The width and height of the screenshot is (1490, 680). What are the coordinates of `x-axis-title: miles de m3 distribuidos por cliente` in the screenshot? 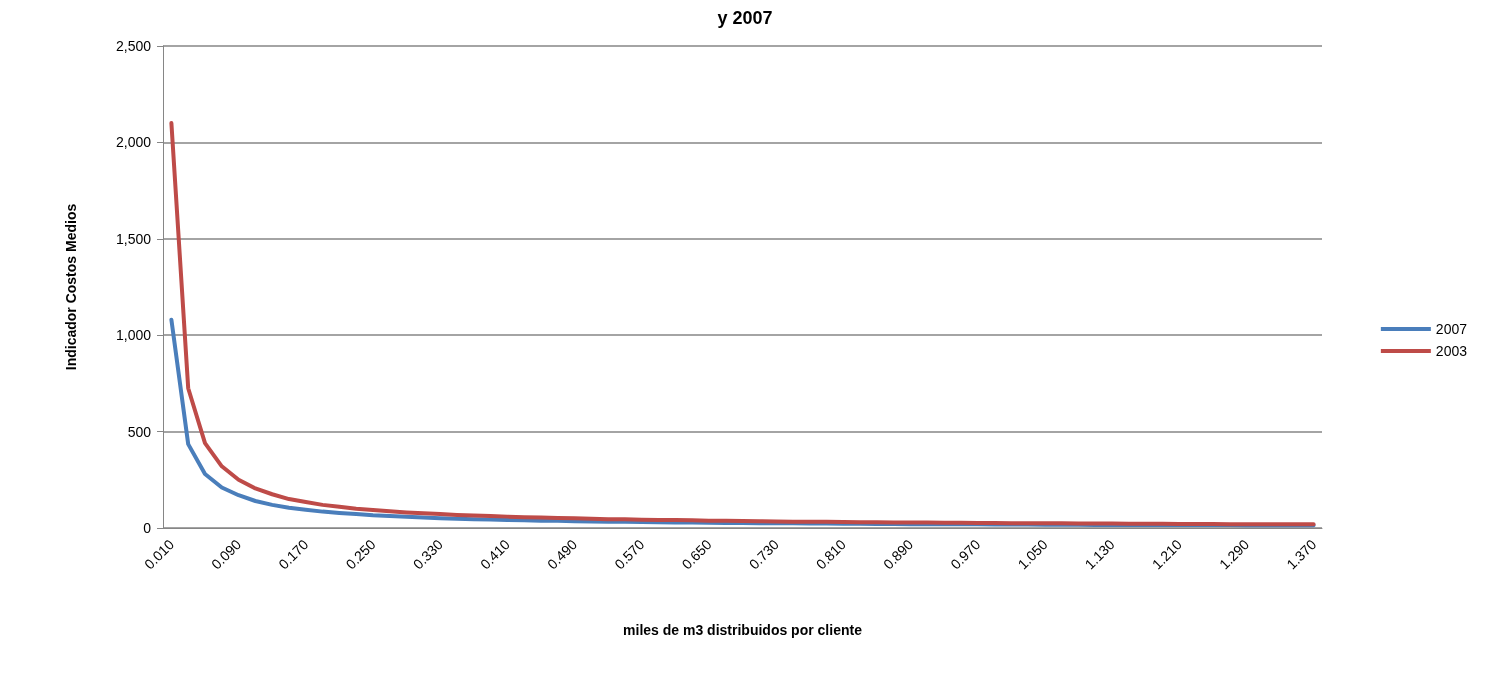 It's located at (743, 630).